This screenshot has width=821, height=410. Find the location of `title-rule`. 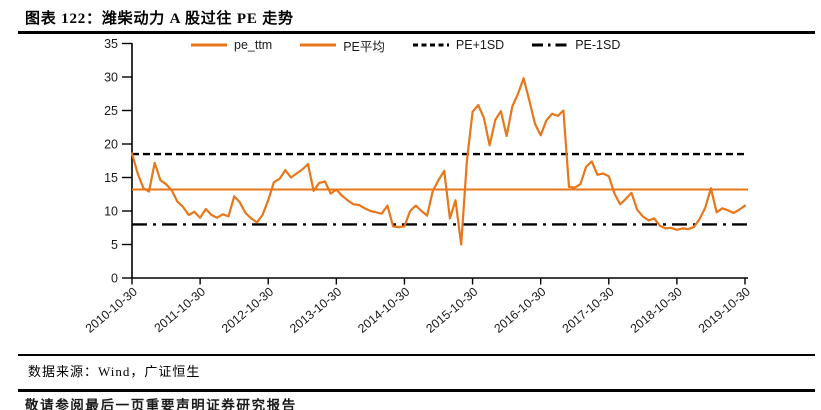

title-rule is located at coordinates (416, 32).